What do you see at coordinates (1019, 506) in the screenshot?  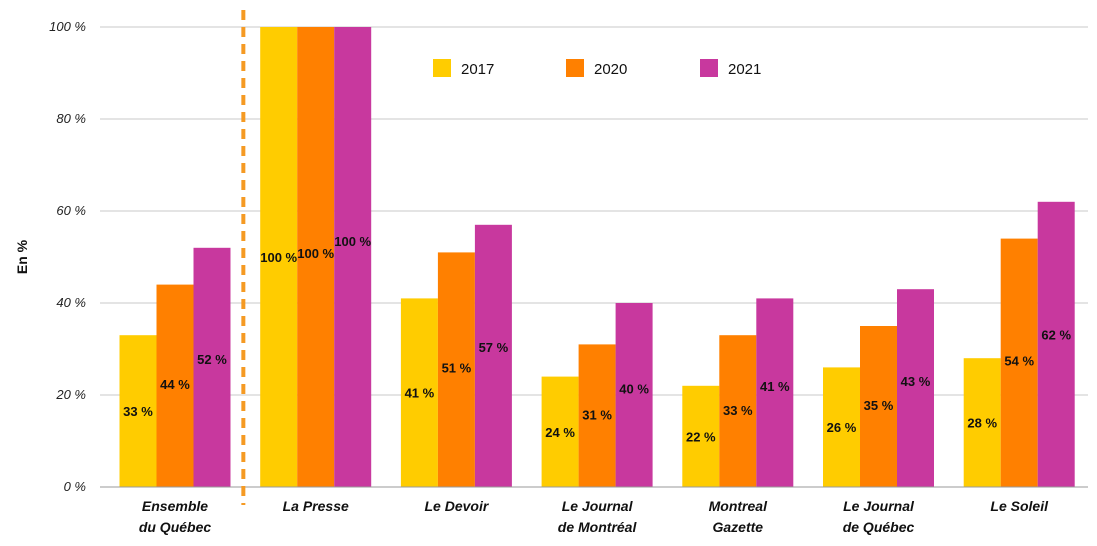 I see `category-label: Le Soleil` at bounding box center [1019, 506].